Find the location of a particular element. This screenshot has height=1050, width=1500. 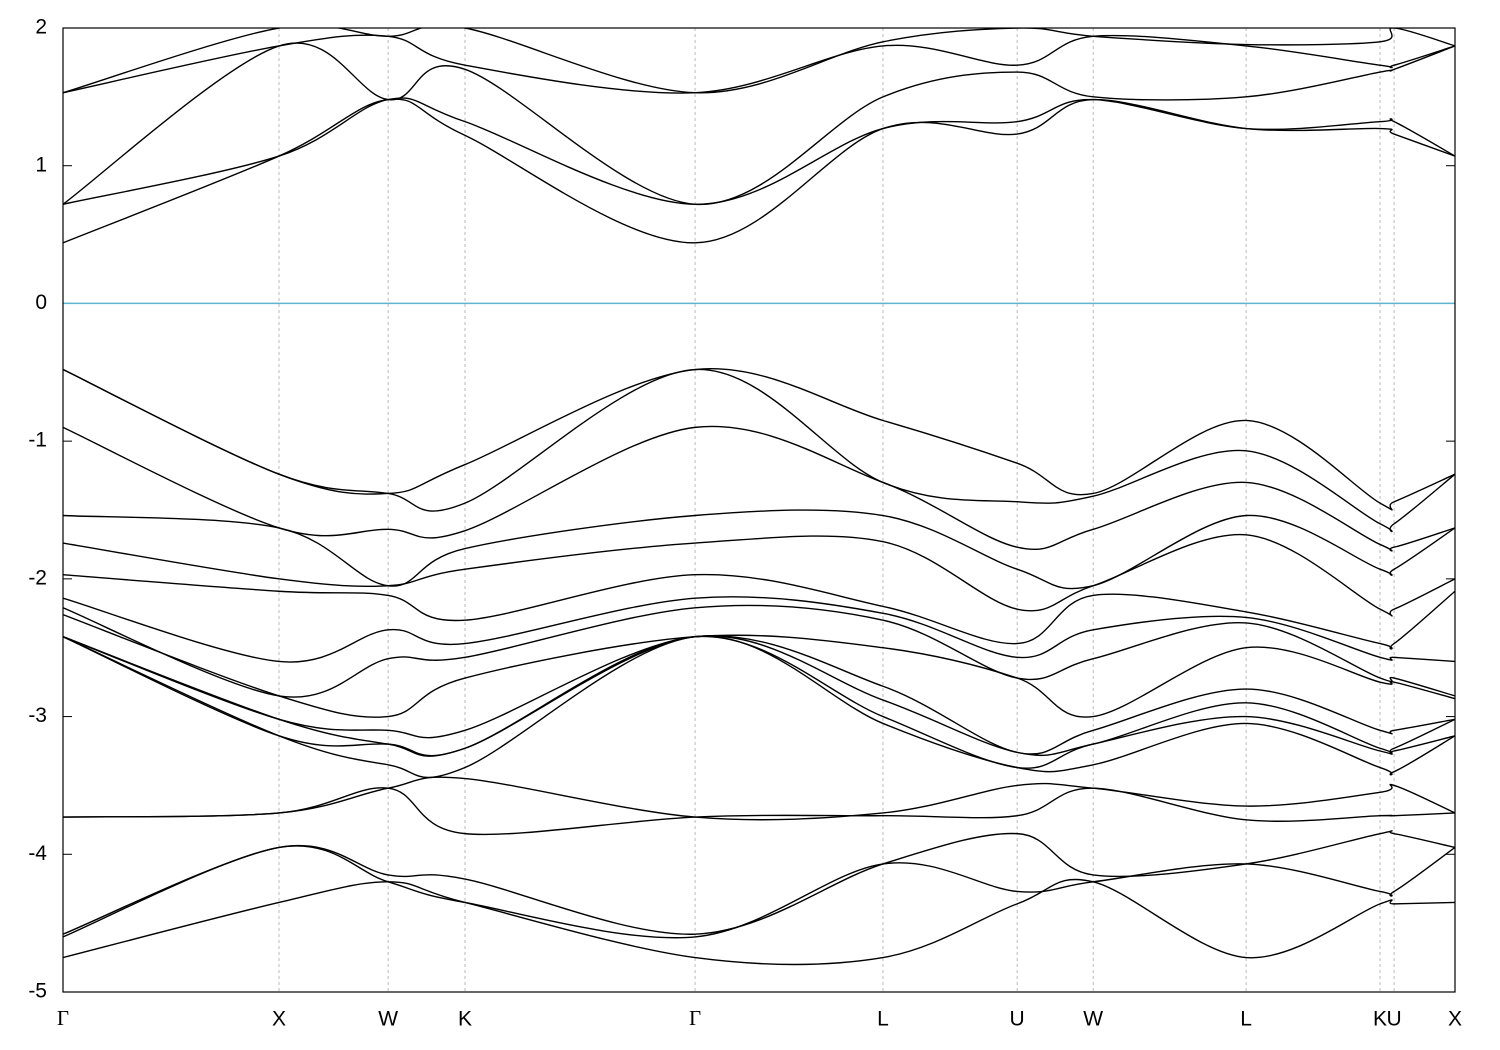

y-tick-label: -3 is located at coordinates (37, 715).